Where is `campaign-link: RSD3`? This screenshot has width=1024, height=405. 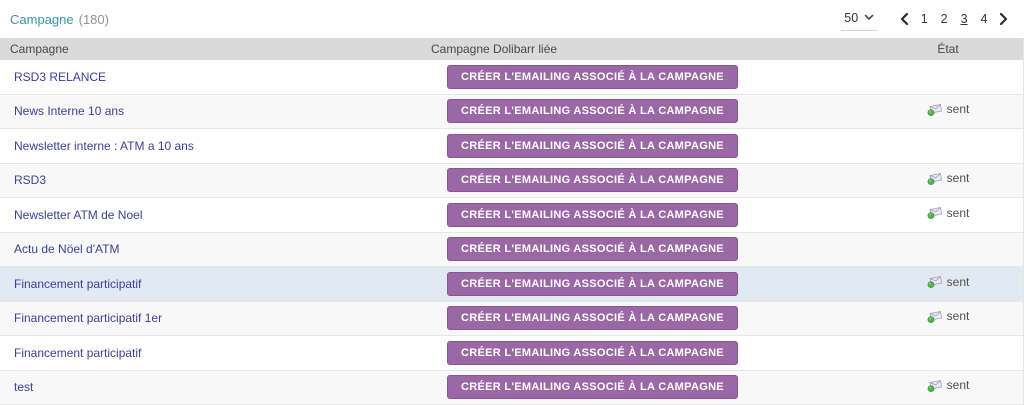
campaign-link: RSD3 is located at coordinates (30, 180).